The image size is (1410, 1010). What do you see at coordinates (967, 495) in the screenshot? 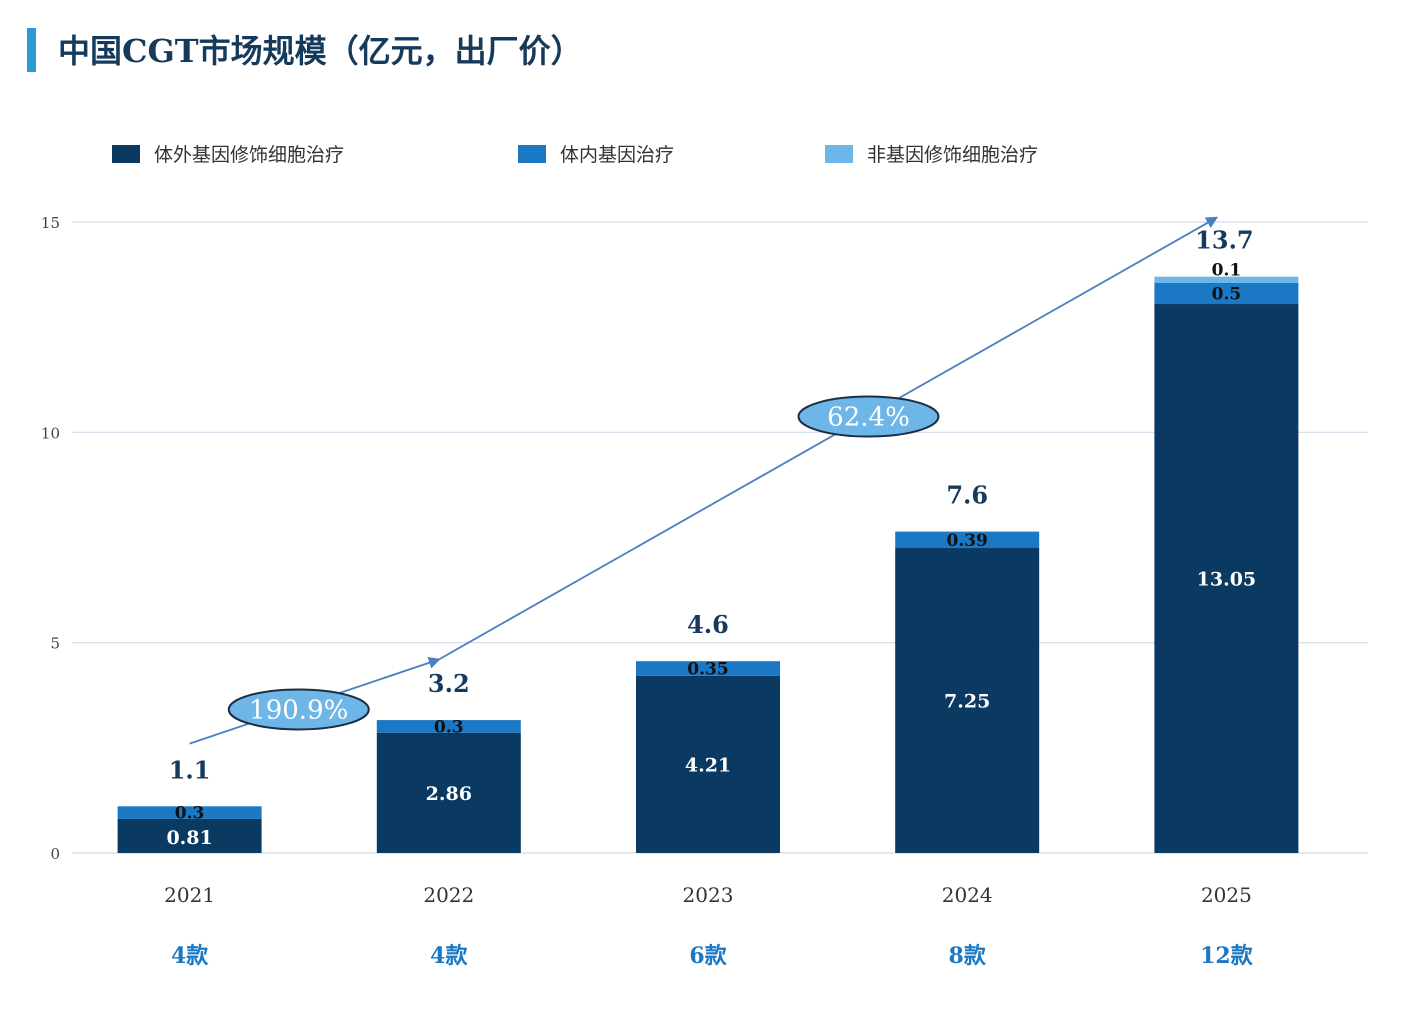
I see `total-label-2024: 7.6` at bounding box center [967, 495].